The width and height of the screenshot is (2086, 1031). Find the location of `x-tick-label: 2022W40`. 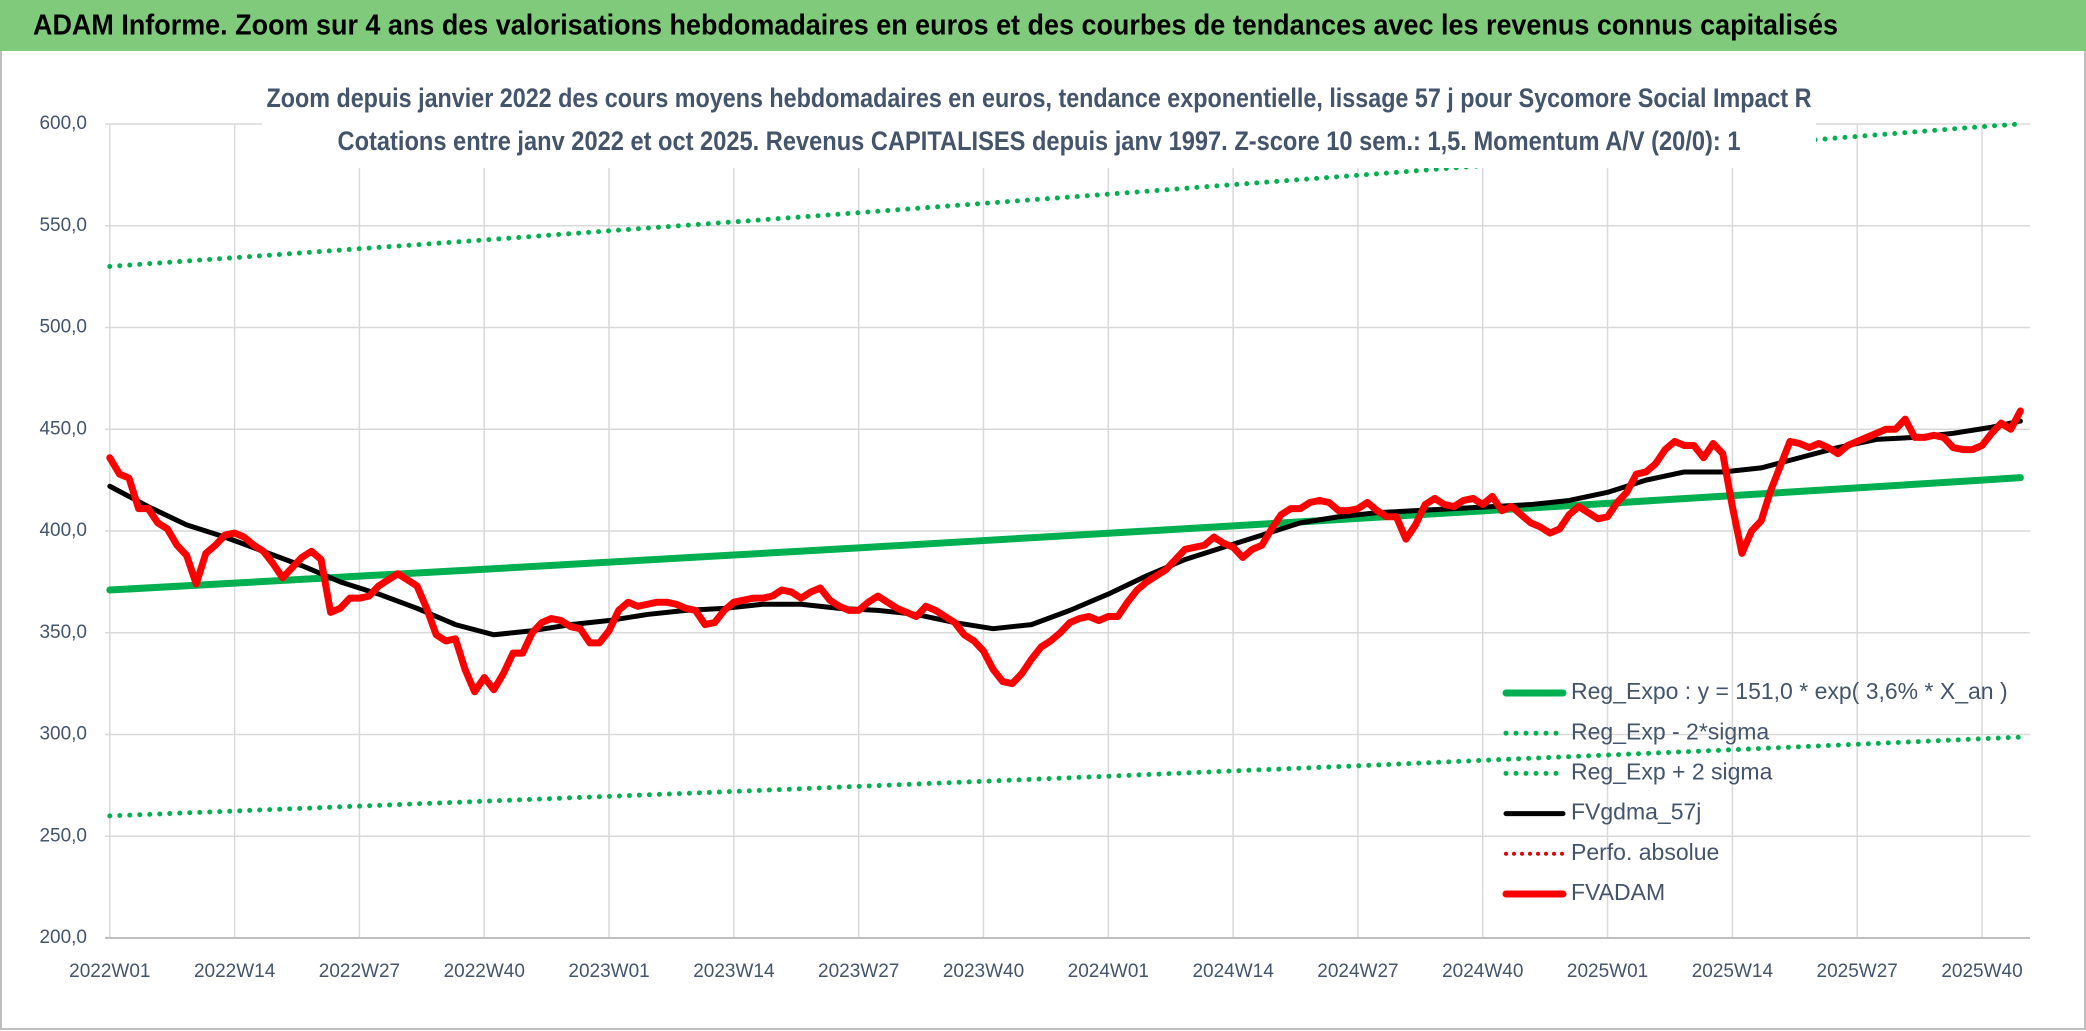

x-tick-label: 2022W40 is located at coordinates (484, 971).